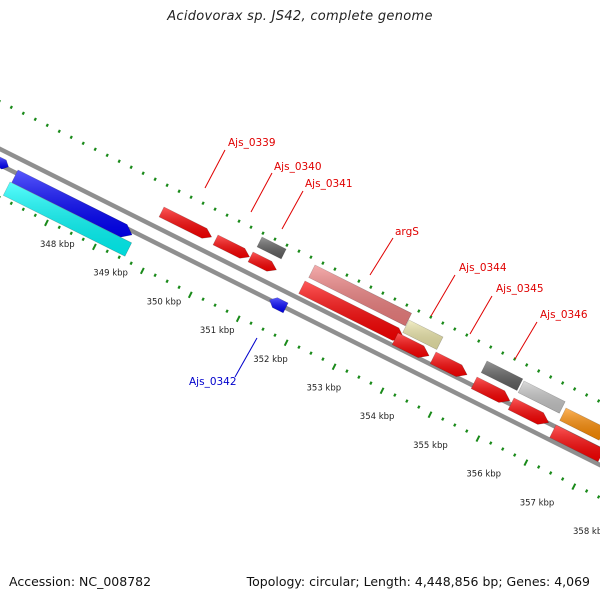 This screenshot has width=600, height=600. Describe the element at coordinates (574, 443) in the screenshot. I see `gene-red-tail` at that location.